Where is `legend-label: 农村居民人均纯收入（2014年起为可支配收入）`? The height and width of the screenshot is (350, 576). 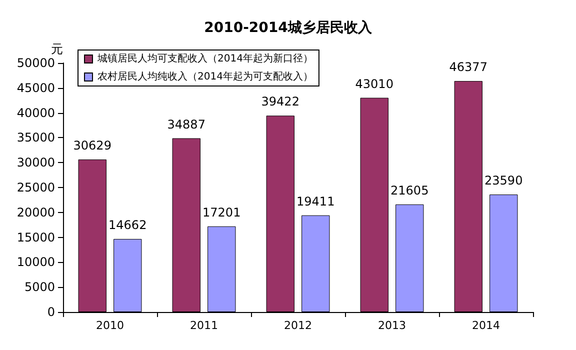
legend-label: 农村居民人均纯收入（2014年起为可支配收入） is located at coordinates (205, 76).